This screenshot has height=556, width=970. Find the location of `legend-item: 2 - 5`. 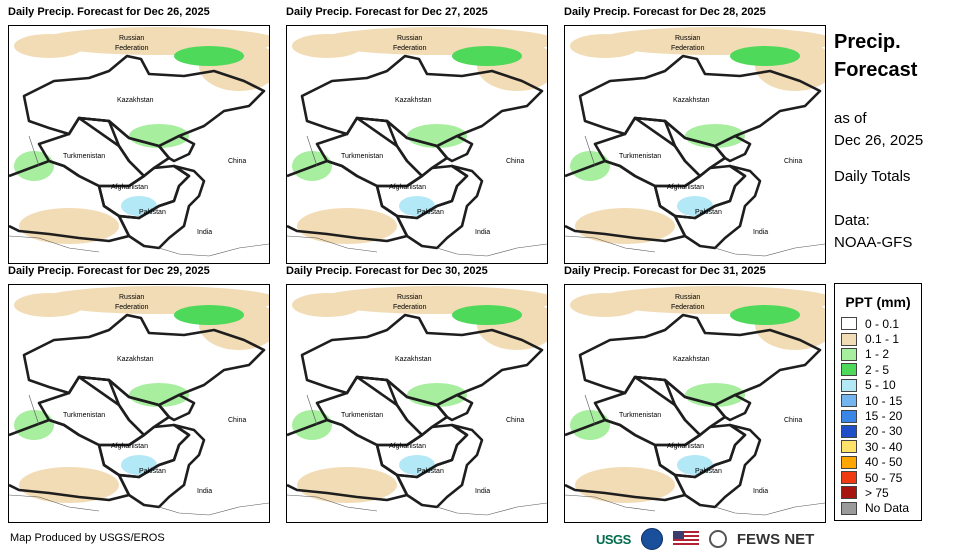

legend-item: 2 - 5 is located at coordinates (878, 369).